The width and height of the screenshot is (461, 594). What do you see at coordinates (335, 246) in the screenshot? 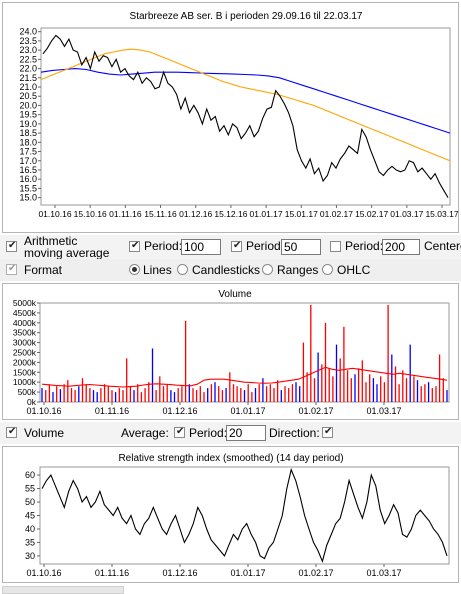
I see `period-3-checkbox` at bounding box center [335, 246].